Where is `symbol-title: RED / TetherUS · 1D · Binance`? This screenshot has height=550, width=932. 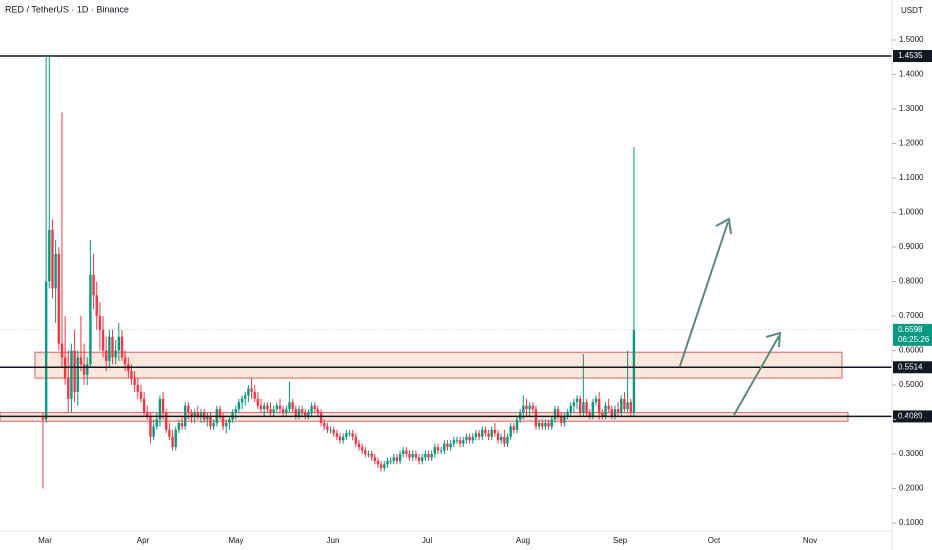
symbol-title: RED / TetherUS · 1D · Binance is located at coordinates (67, 9).